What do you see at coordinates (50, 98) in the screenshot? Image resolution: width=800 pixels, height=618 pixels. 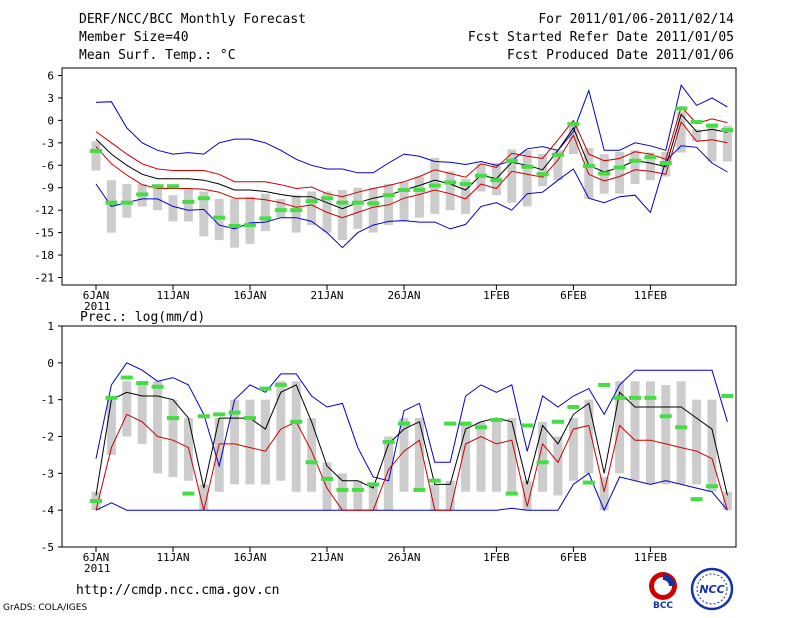 I see `y-tick-label: 3` at bounding box center [50, 98].